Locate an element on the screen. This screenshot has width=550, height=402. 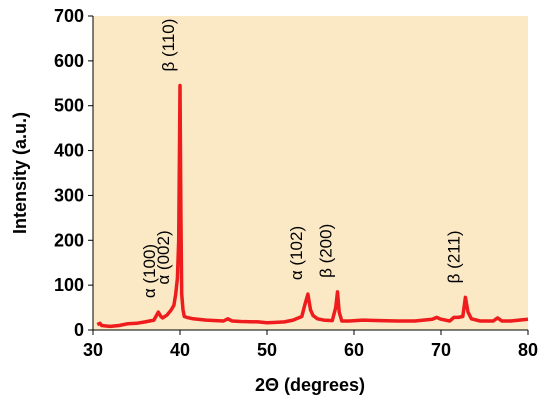
y-tick-label: 300 is located at coordinates (69, 195).